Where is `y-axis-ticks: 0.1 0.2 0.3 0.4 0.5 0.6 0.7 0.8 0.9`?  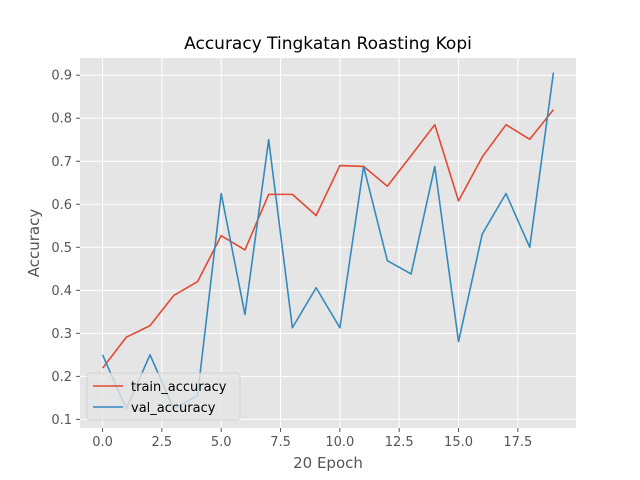 y-axis-ticks: 0.1 0.2 0.3 0.4 0.5 0.6 0.7 0.8 0.9 is located at coordinates (65, 248).